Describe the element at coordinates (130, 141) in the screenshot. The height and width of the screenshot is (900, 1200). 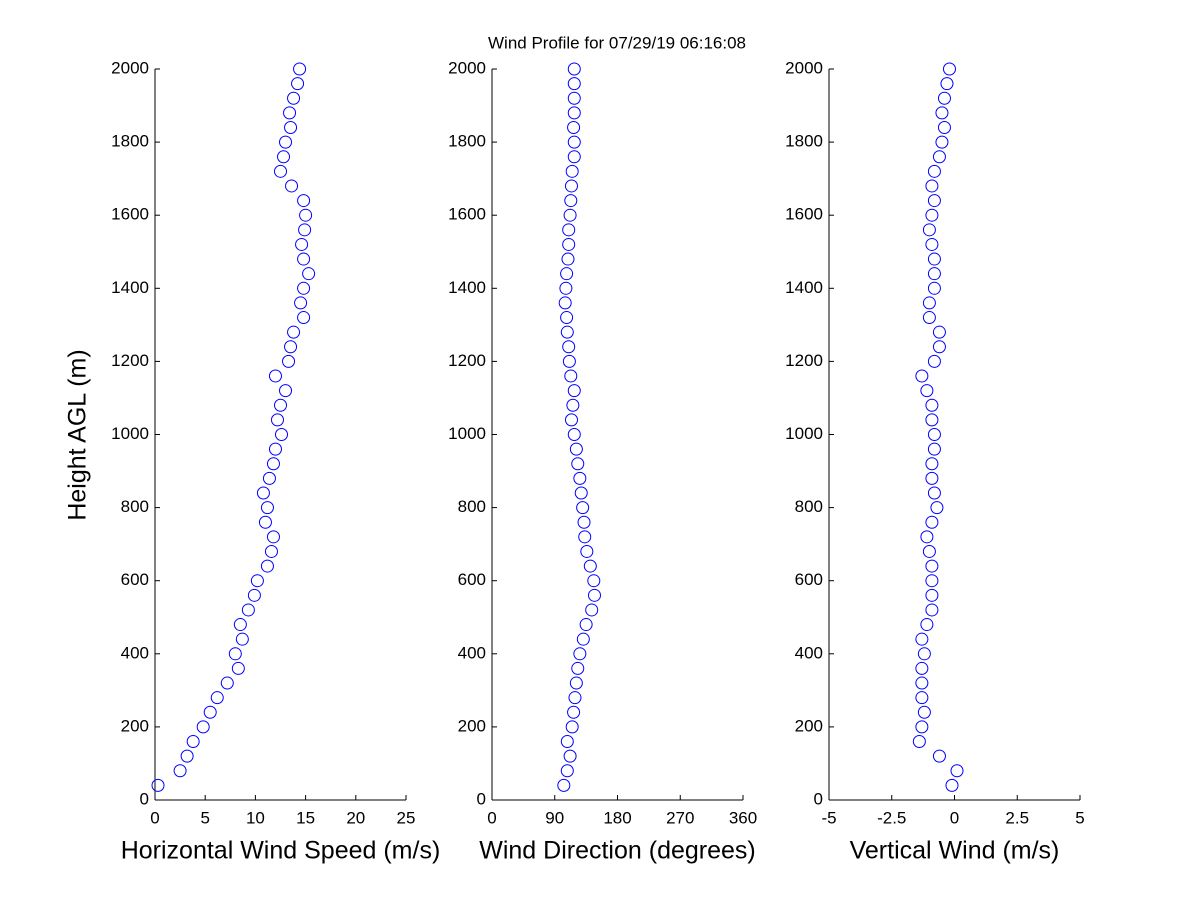
I see `y-tick-label: 1800` at that location.